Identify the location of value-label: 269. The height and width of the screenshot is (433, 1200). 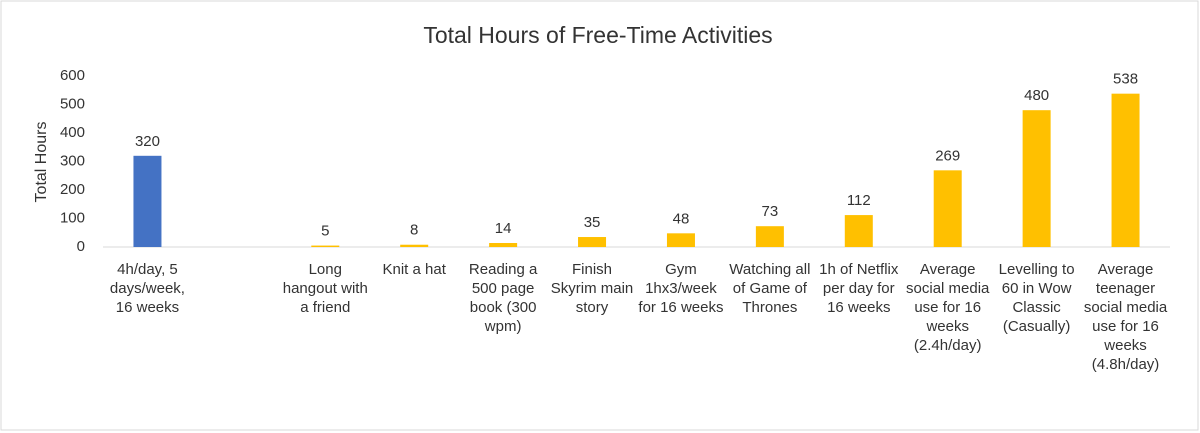
(947, 155).